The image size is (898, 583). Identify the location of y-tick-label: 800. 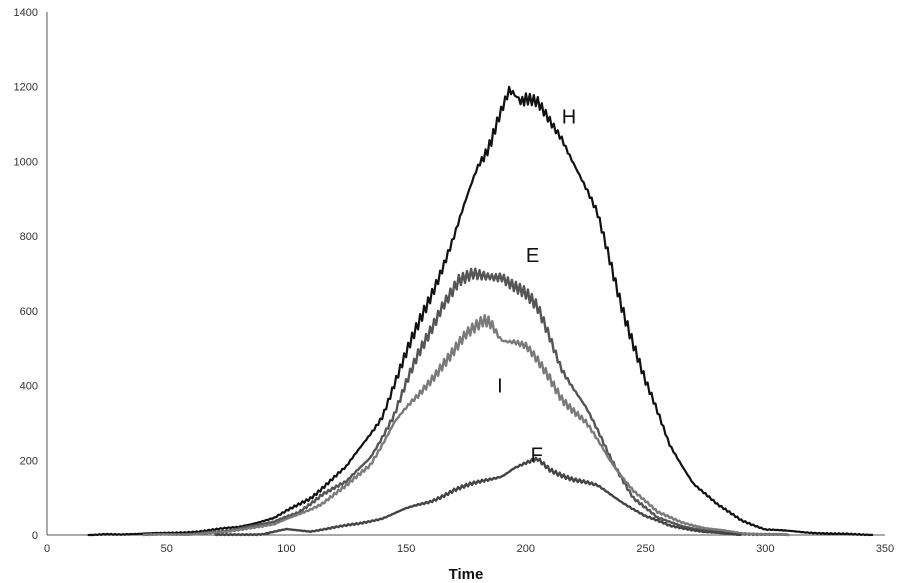
(29, 237).